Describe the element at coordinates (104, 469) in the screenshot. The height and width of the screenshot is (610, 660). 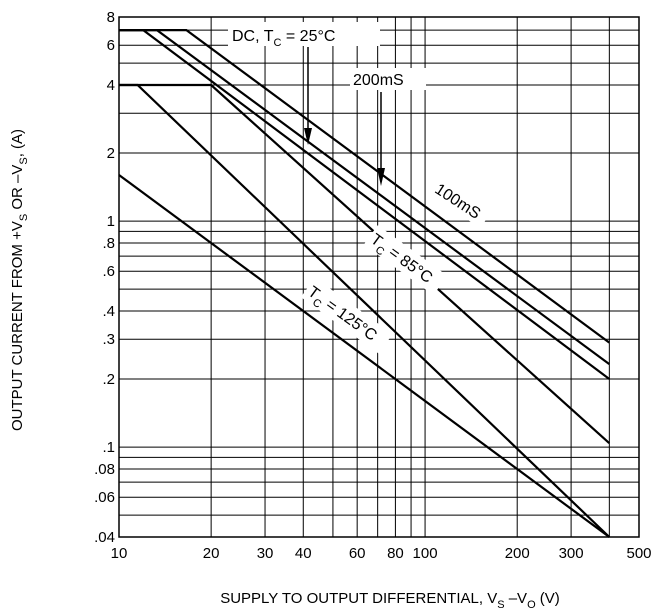
I see `y-tick-label: .08` at that location.